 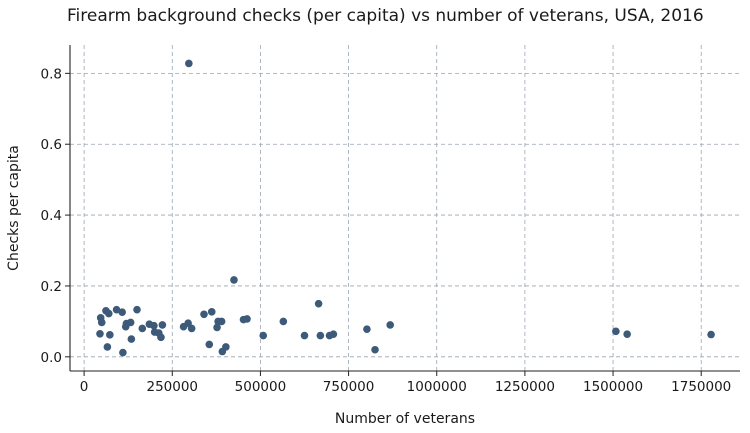 I want to click on x-axis-label: Number of veterans, so click(x=405, y=419).